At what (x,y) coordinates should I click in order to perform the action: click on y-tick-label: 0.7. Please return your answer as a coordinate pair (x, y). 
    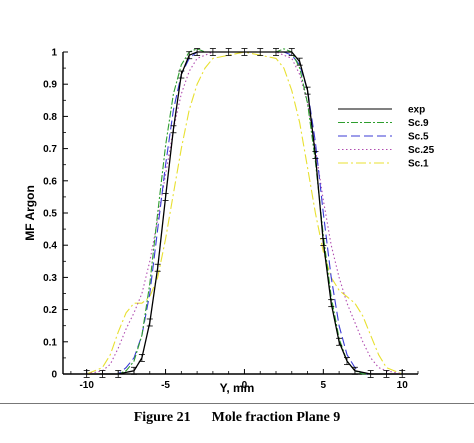
    Looking at the image, I should click on (50, 149).